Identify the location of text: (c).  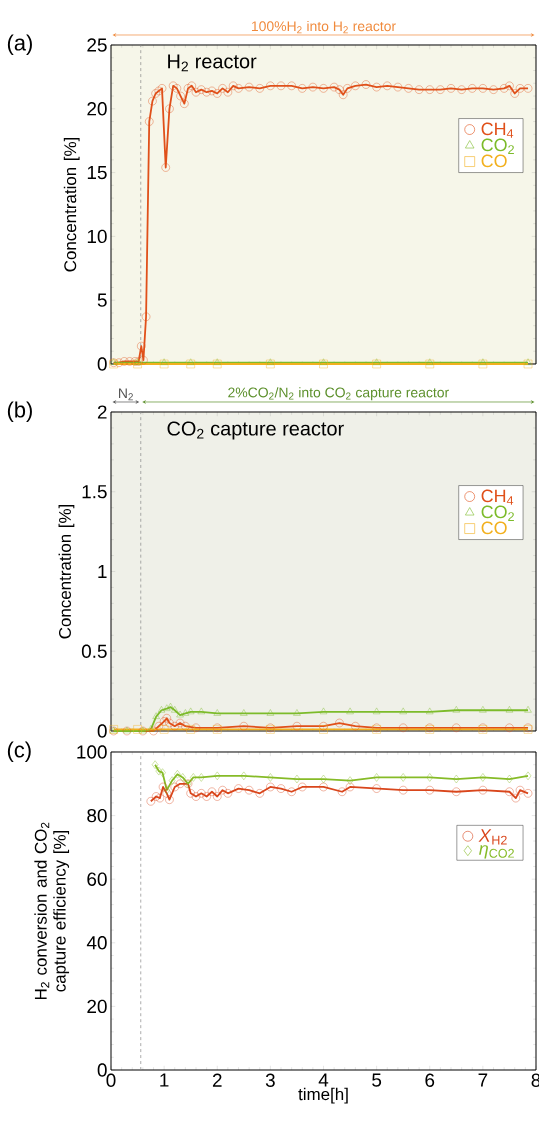
(19, 751).